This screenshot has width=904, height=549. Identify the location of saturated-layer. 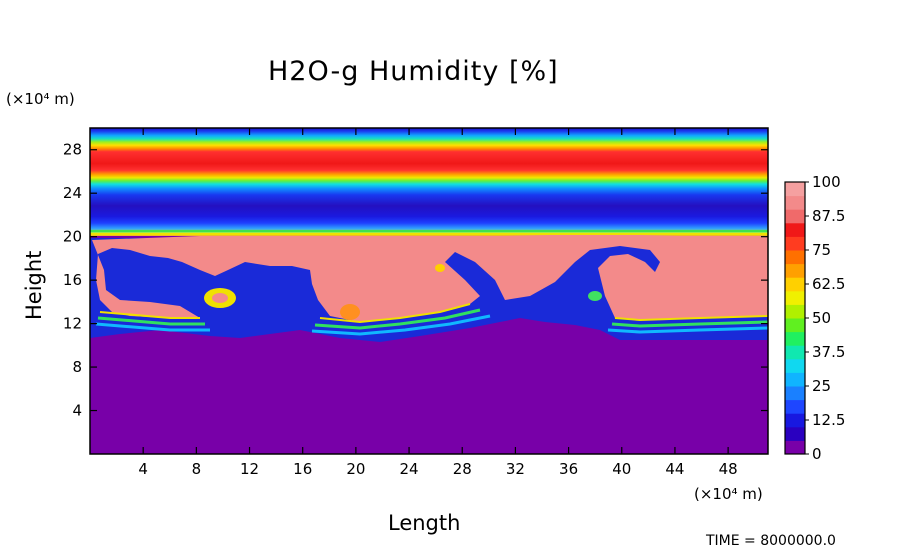
(430, 278).